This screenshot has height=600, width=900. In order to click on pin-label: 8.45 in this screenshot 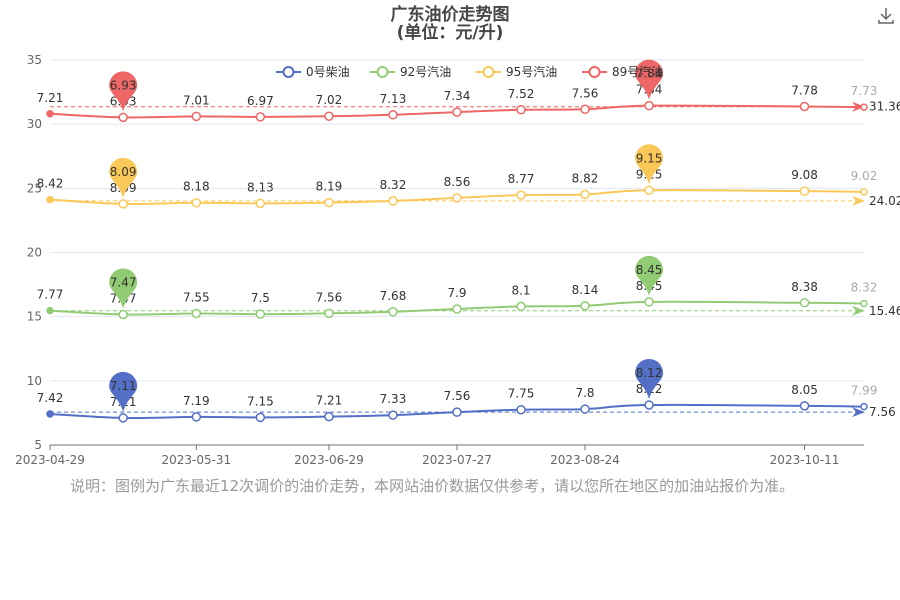, I will do `click(649, 270)`.